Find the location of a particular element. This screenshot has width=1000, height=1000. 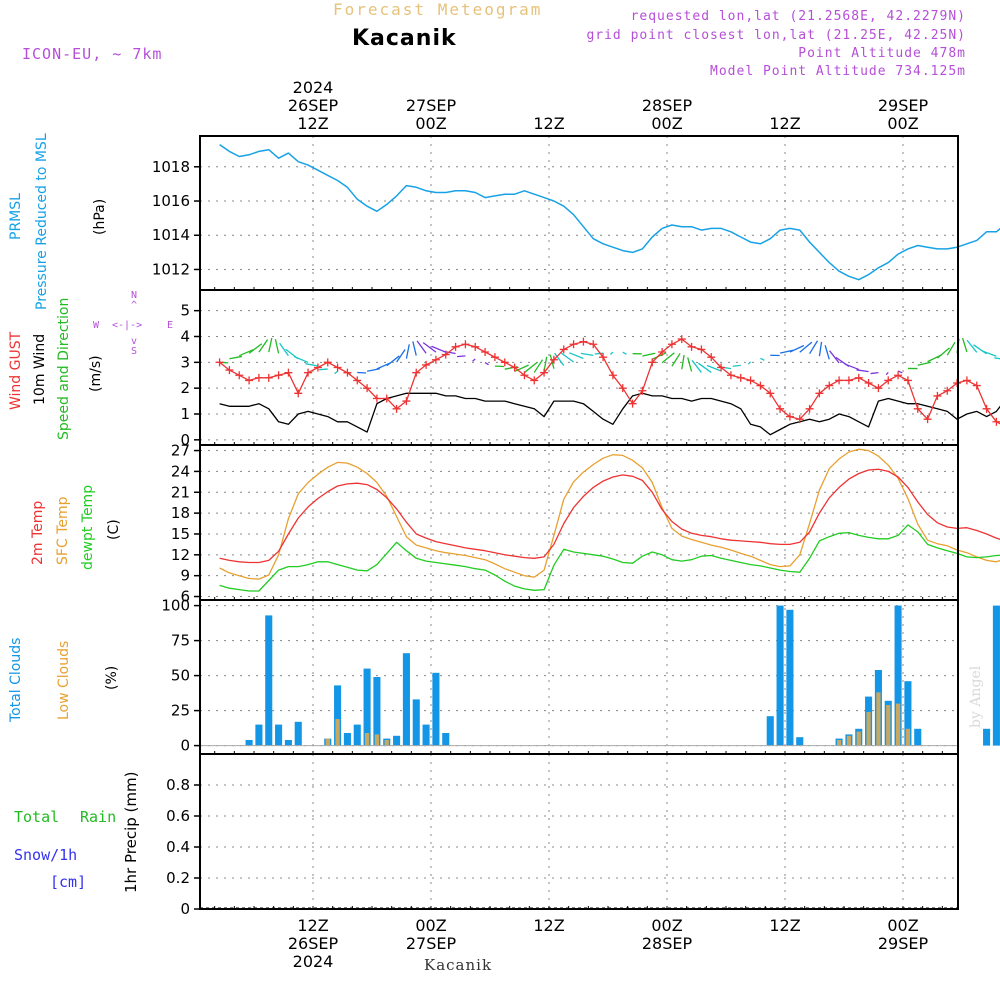

point-altitude: Point Altitude 478m is located at coordinates (882, 53).